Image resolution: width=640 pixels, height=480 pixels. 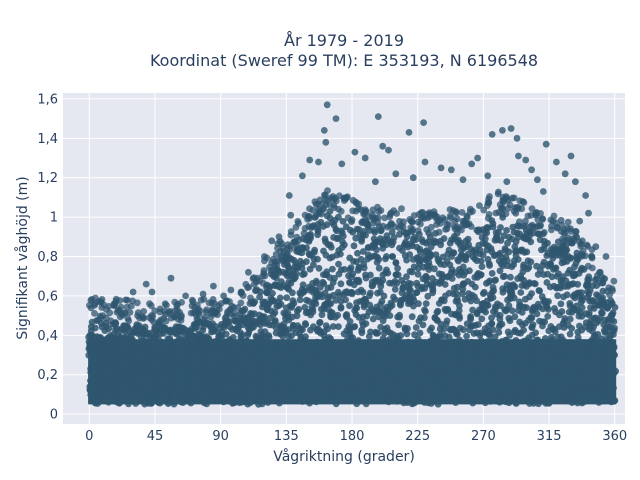 What do you see at coordinates (286, 436) in the screenshot?
I see `x-tick-label: 135` at bounding box center [286, 436].